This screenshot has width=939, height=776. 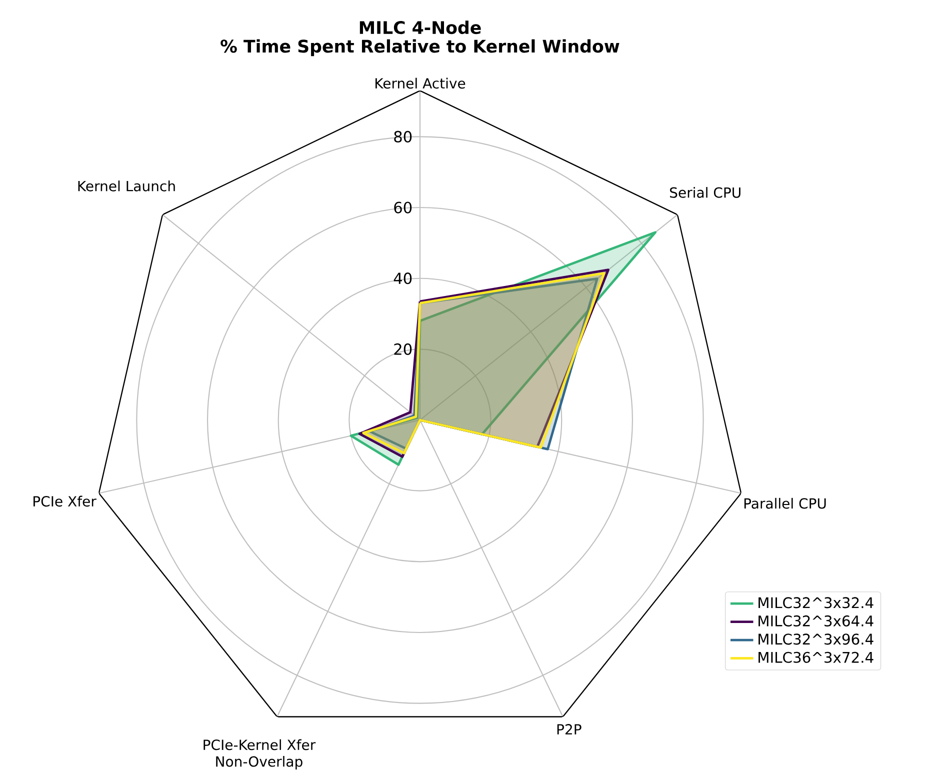 What do you see at coordinates (705, 192) in the screenshot?
I see `spoke-label: Serial CPU` at bounding box center [705, 192].